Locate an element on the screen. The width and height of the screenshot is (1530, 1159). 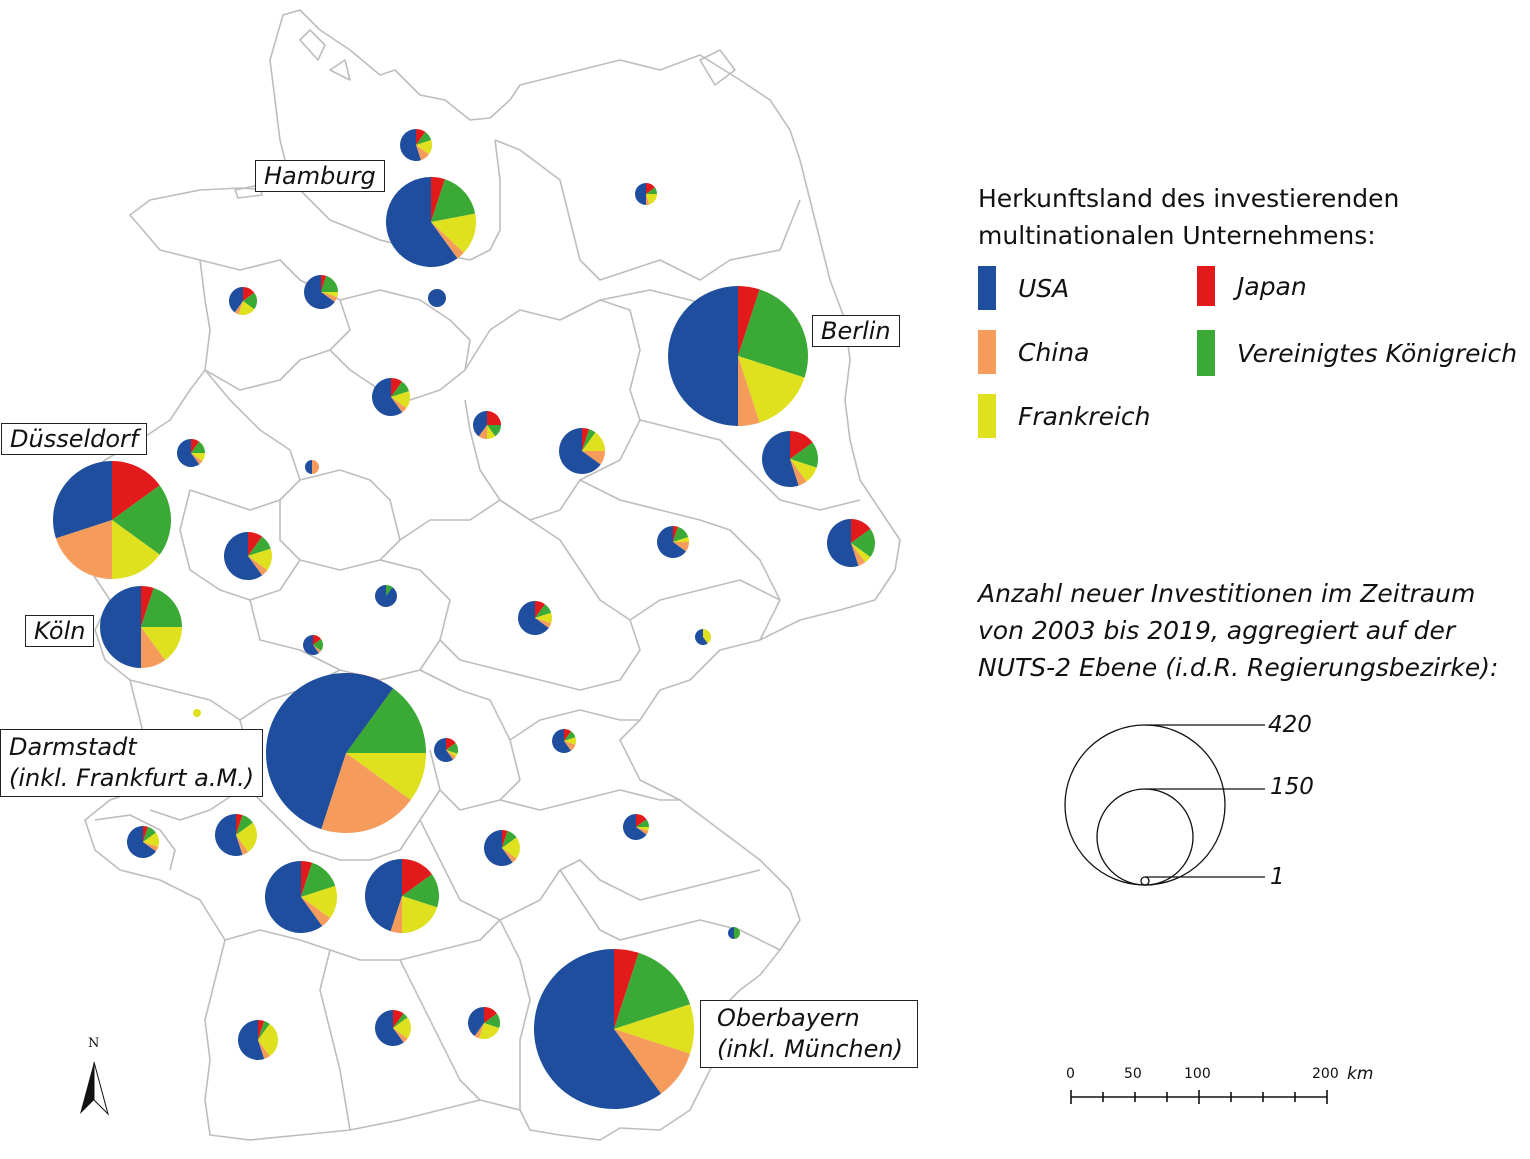
pie-bayern-5-slice-frankreich is located at coordinates (489, 1031).